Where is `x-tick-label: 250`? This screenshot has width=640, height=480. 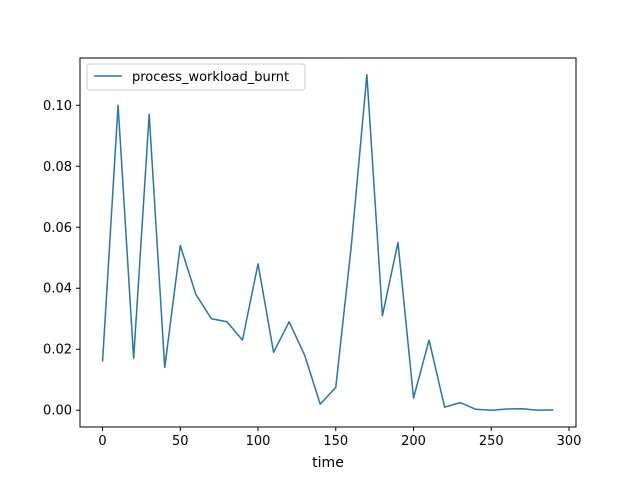
x-tick-label: 250 is located at coordinates (491, 441).